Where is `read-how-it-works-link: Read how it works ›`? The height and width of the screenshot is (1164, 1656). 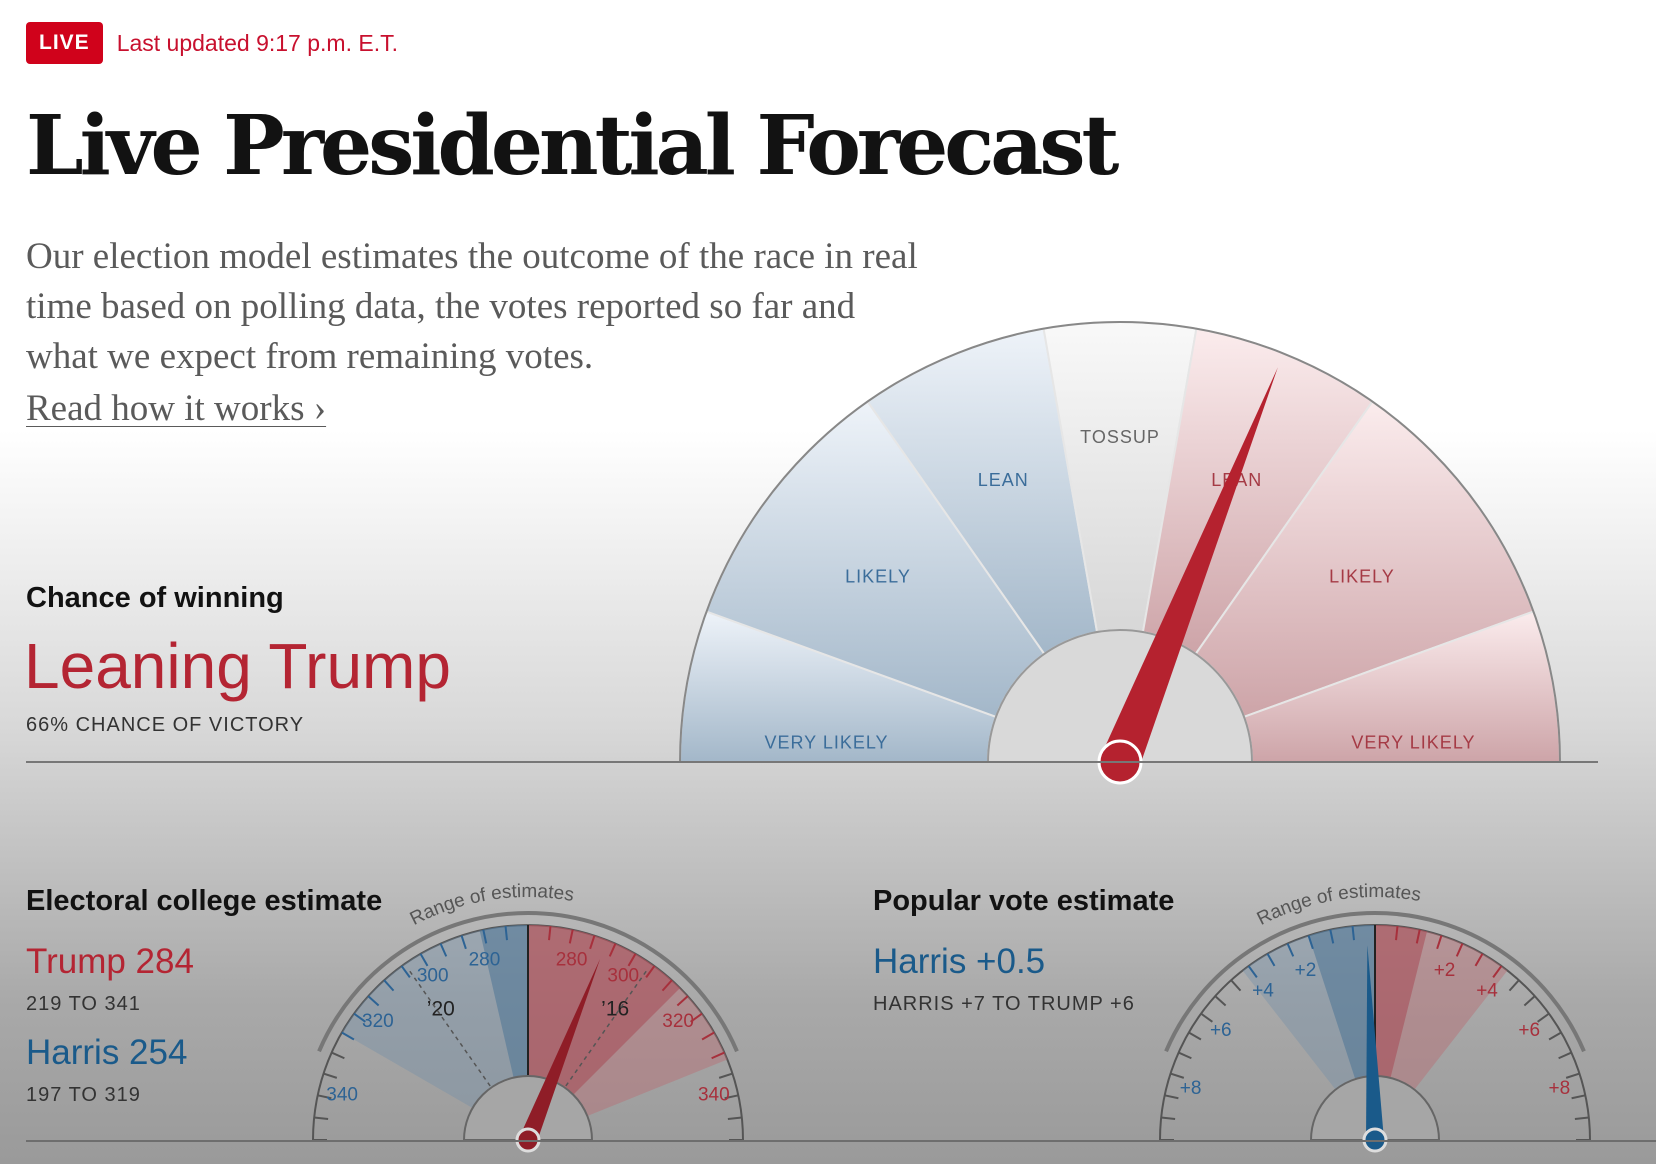
read-how-it-works-link: Read how it works › is located at coordinates (176, 408).